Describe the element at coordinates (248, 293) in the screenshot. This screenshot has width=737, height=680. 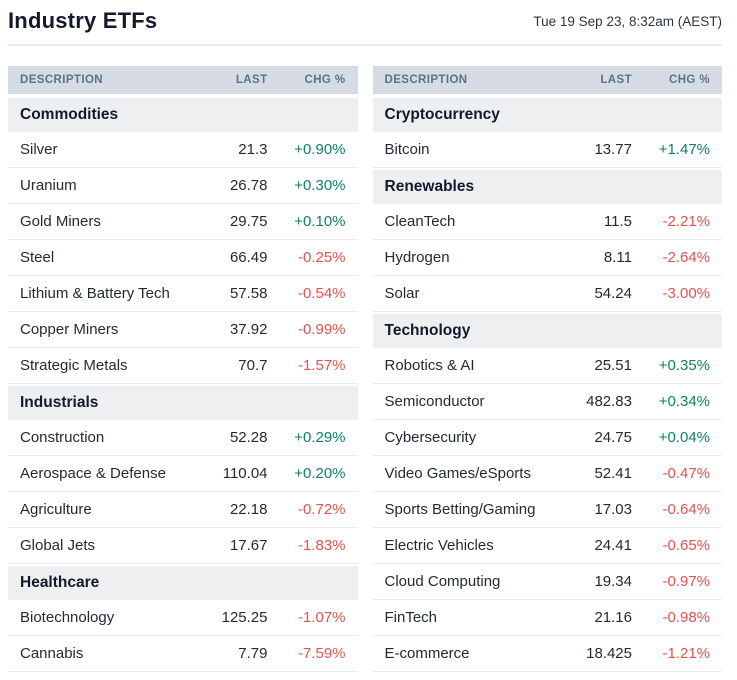
I see `row-last-price: 57.58` at that location.